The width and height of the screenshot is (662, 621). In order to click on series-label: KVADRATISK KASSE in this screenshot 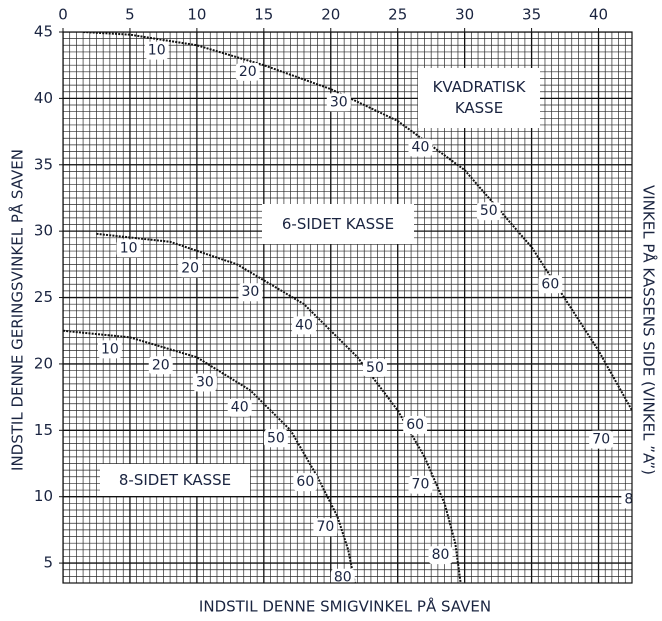, I will do `click(479, 98)`.